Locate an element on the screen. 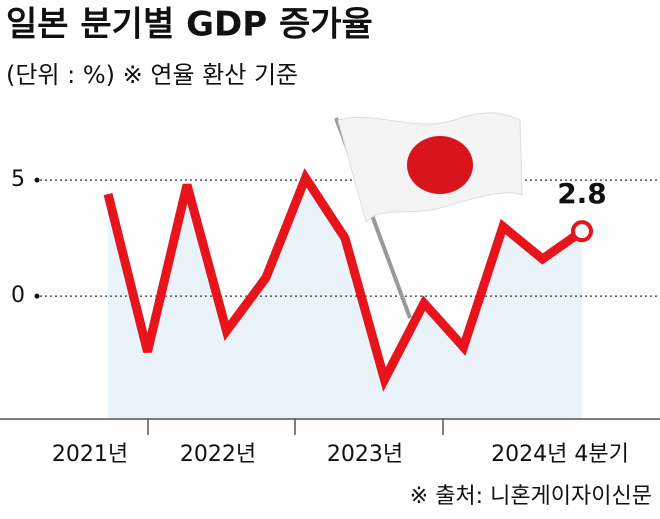 This screenshot has width=660, height=519. data-label: 2.8 is located at coordinates (582, 193).